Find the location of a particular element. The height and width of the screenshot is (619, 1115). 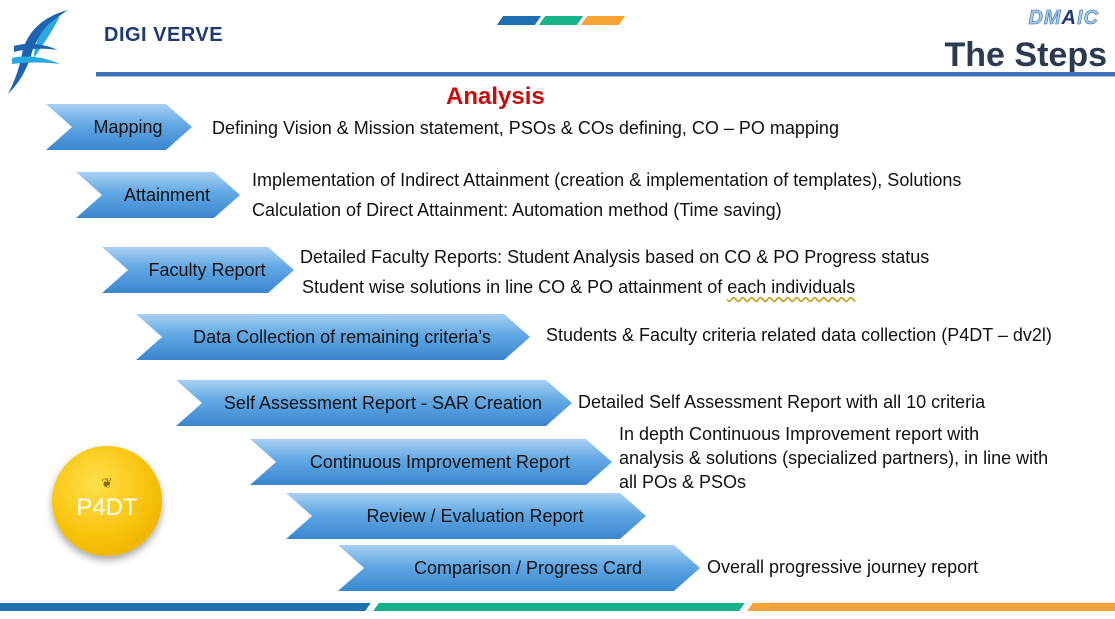

step-arrow-sar-creation: Self Assessment Report - SAR Creation is located at coordinates (374, 403).